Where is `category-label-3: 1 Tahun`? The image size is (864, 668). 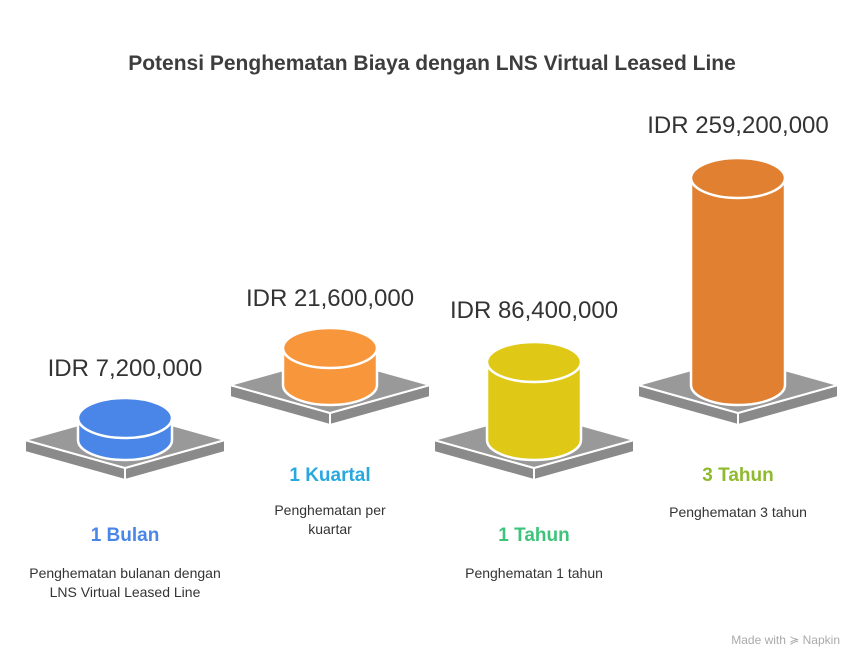
category-label-3: 1 Tahun is located at coordinates (534, 535).